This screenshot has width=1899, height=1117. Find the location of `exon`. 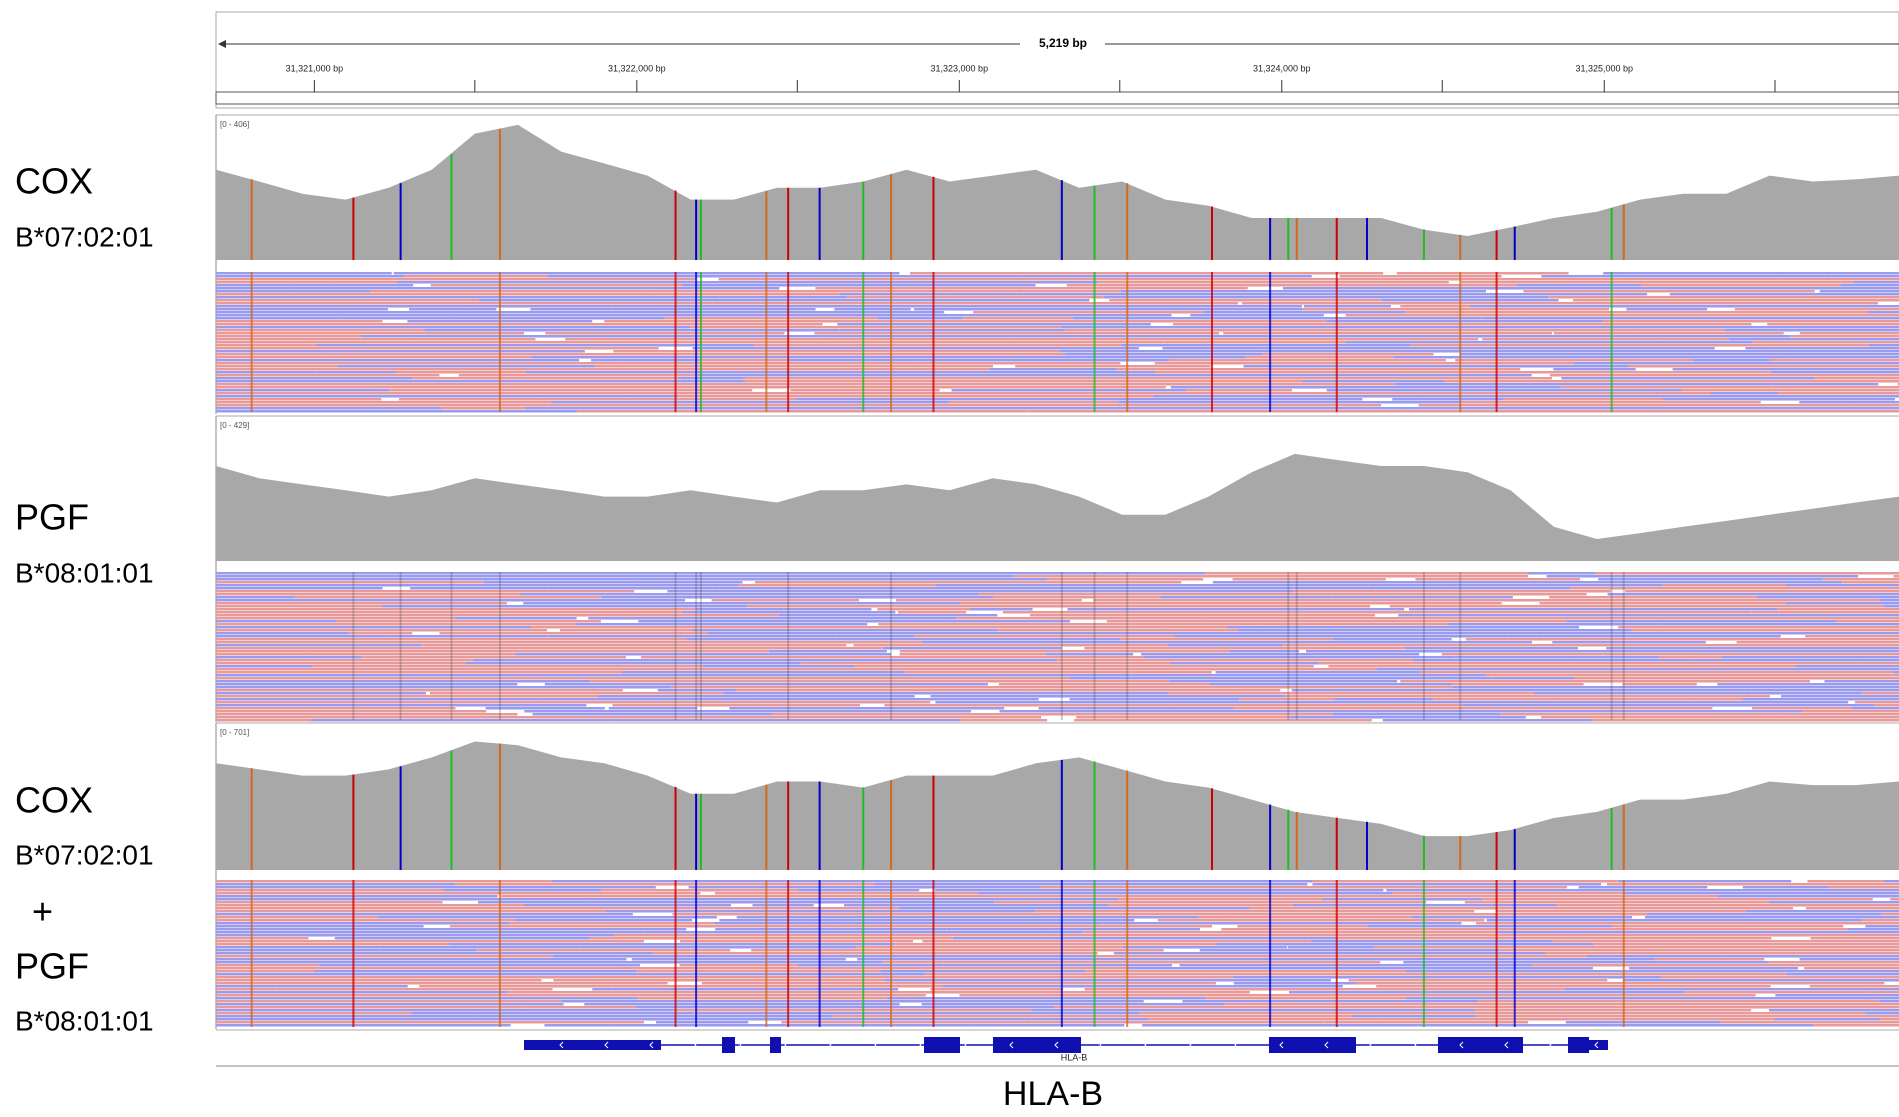

exon is located at coordinates (1480, 1045).